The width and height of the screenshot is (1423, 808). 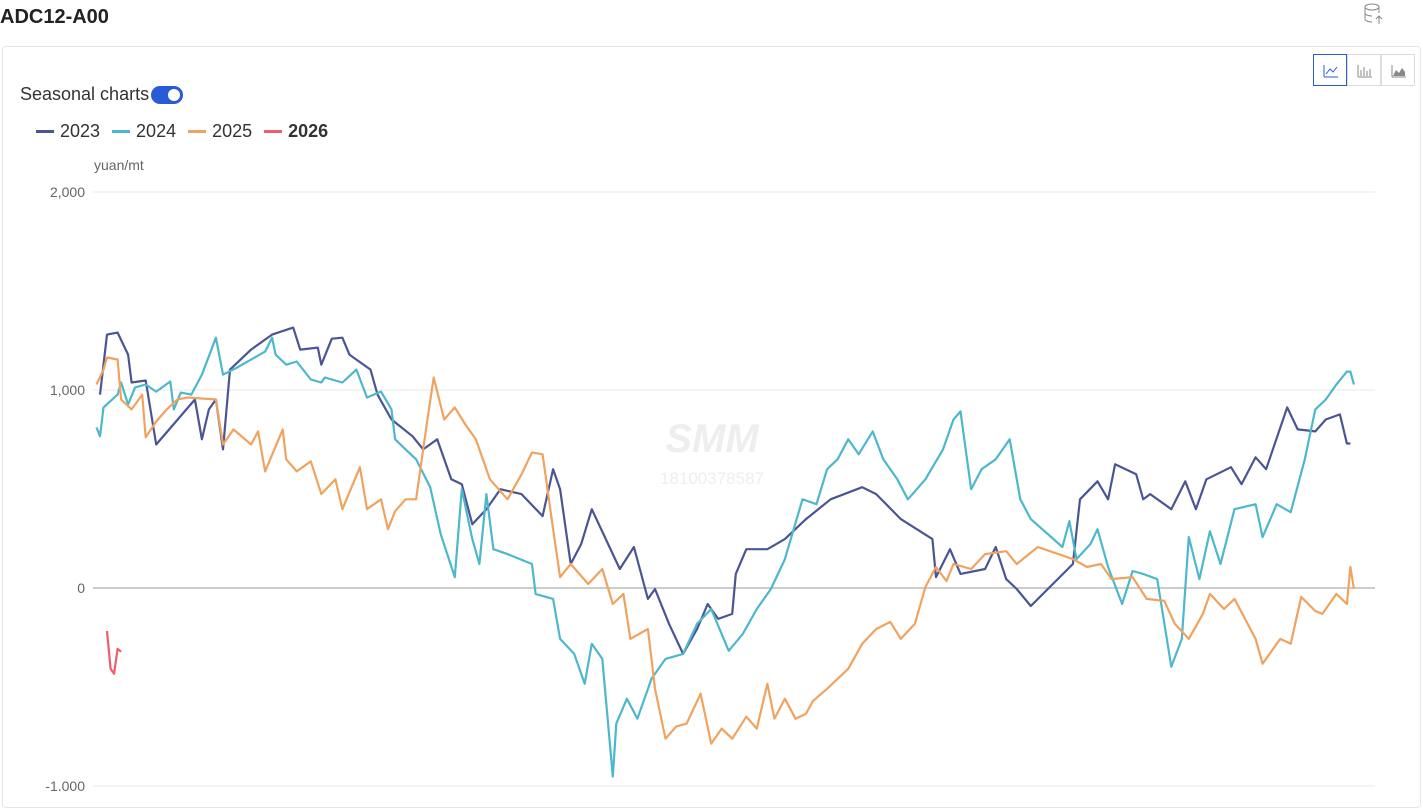 I want to click on legend-item: 2025, so click(x=220, y=131).